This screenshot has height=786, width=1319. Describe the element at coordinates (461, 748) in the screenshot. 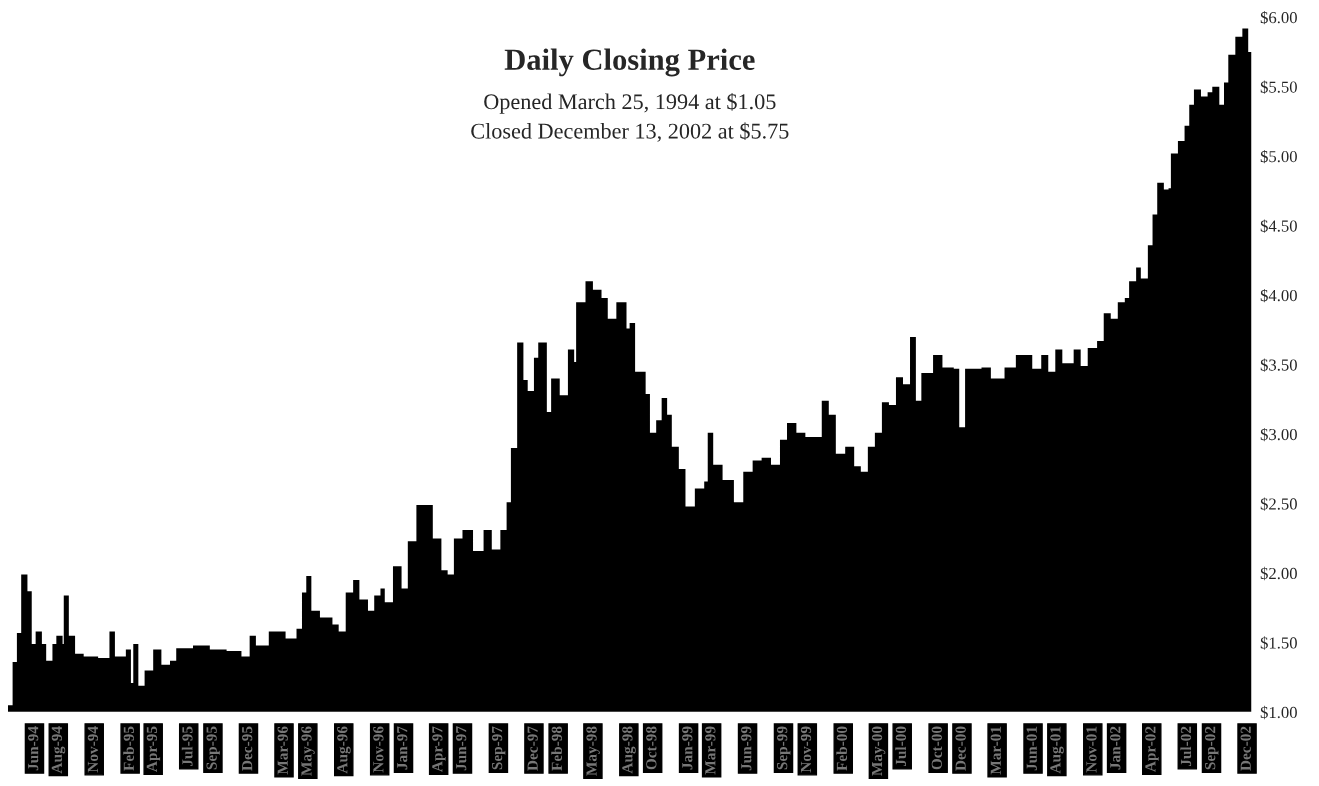

I see `x-tick-label: Jun-97` at that location.